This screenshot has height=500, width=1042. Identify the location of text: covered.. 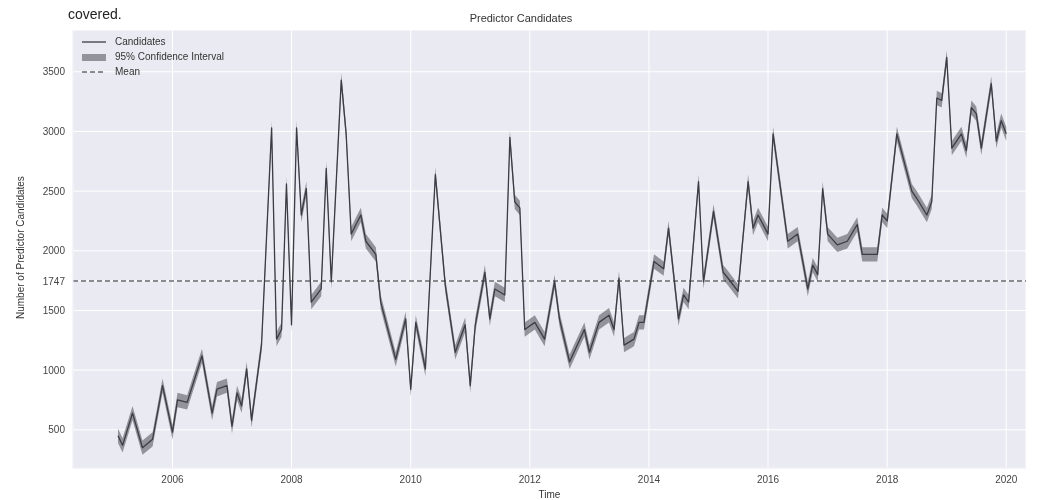
(95, 14).